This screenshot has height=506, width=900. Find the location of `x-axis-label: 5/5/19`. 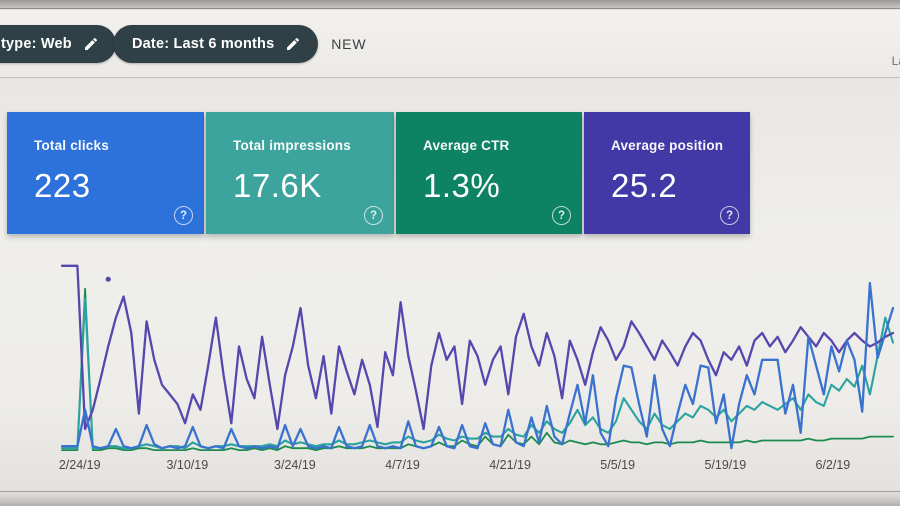

x-axis-label: 5/5/19 is located at coordinates (618, 465).